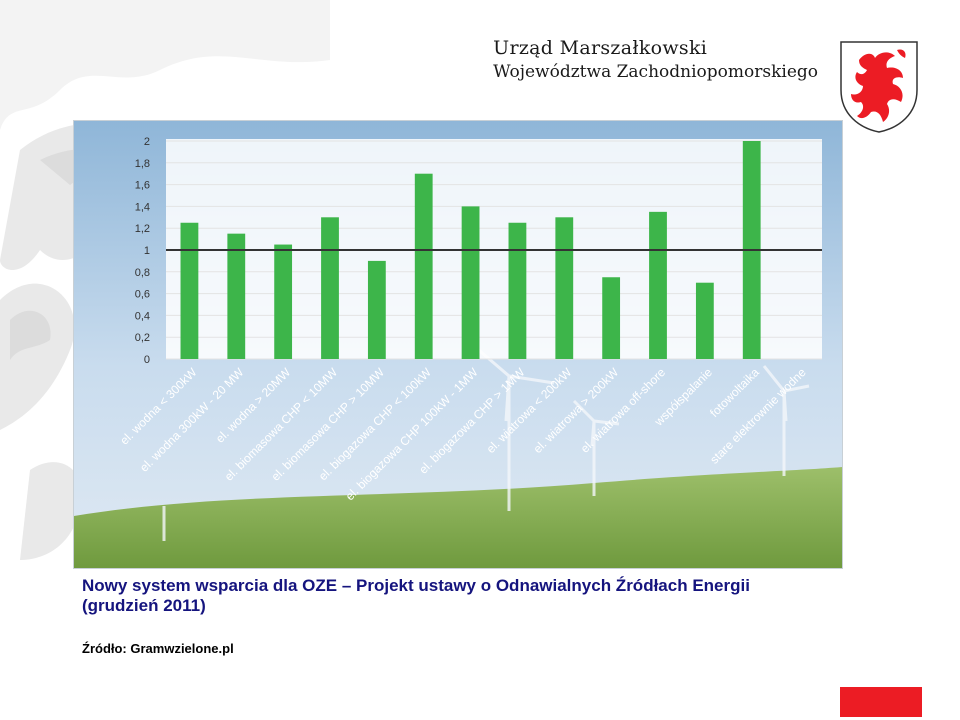  Describe the element at coordinates (142, 164) in the screenshot. I see `y-tick-label: 1,8` at that location.